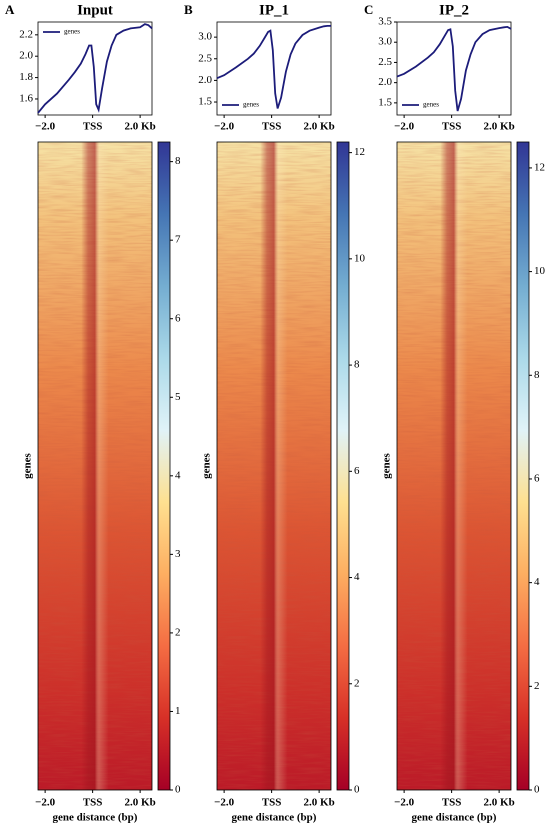  What do you see at coordinates (454, 10) in the screenshot?
I see `panel-title: IP_2` at bounding box center [454, 10].